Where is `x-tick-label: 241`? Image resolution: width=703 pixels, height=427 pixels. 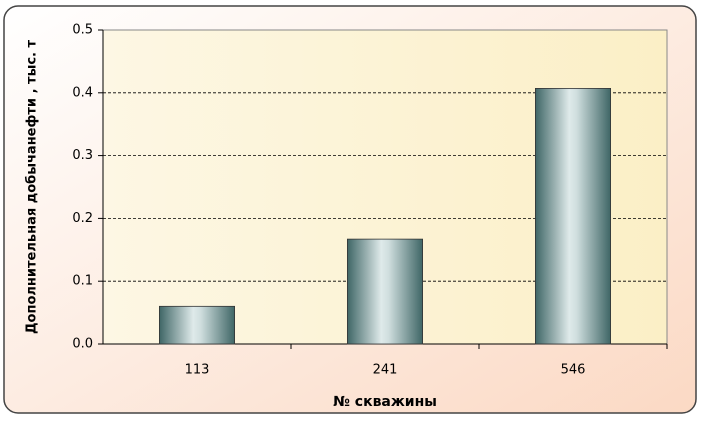 x-tick-label: 241 is located at coordinates (385, 370).